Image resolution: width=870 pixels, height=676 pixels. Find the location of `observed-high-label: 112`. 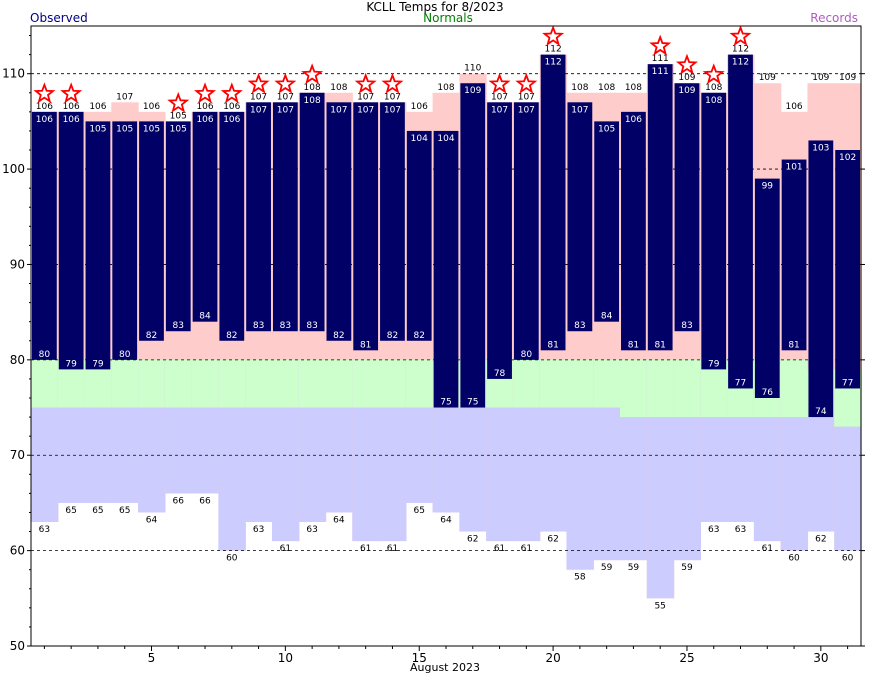

observed-high-label: 112 is located at coordinates (553, 63).